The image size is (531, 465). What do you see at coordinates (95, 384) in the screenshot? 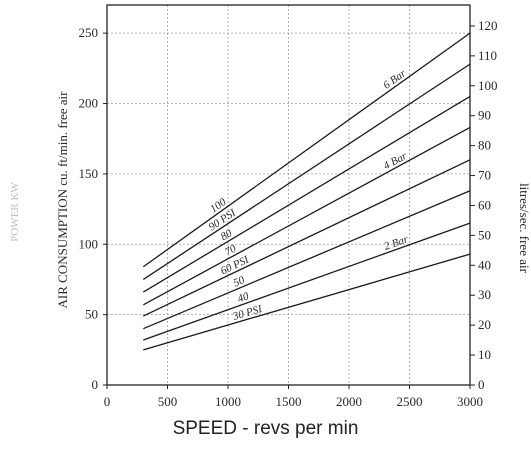
I see `y-left-tick-label-0: 0` at bounding box center [95, 384].